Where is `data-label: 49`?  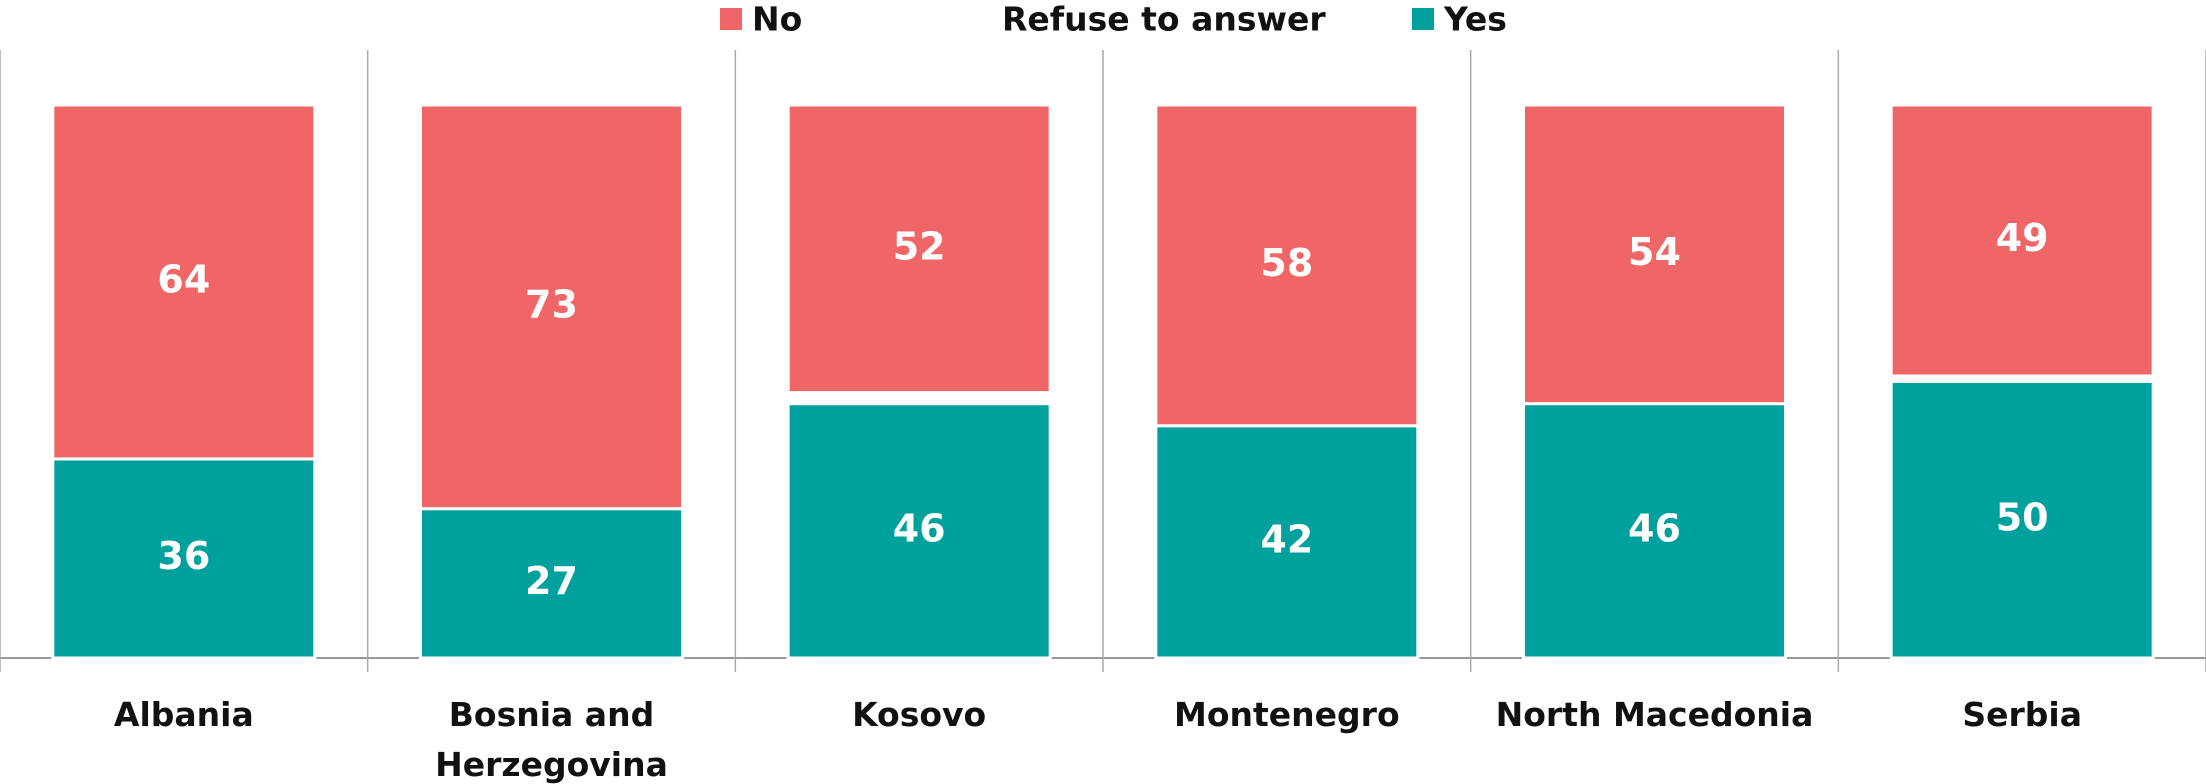 data-label: 49 is located at coordinates (2022, 238).